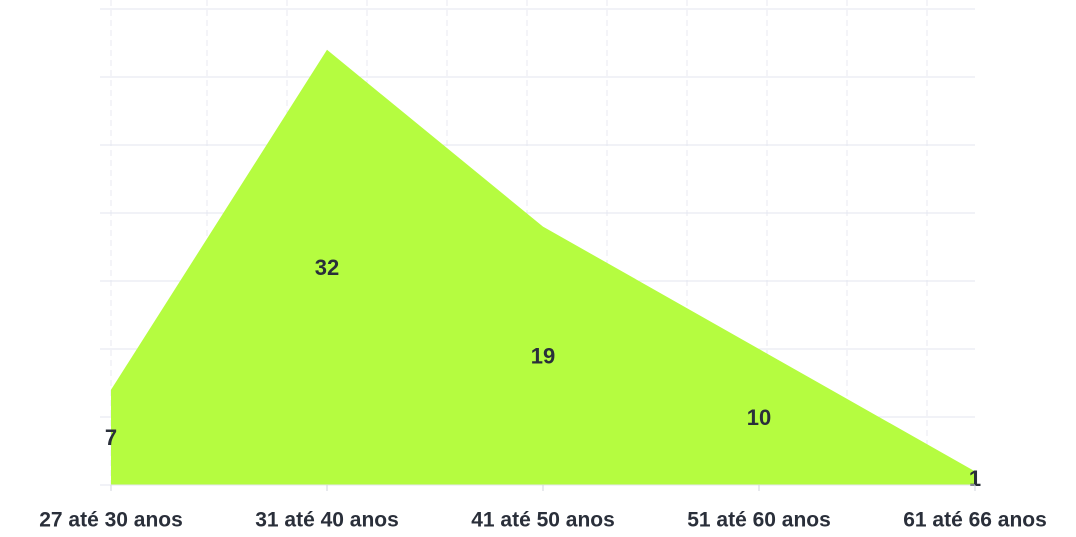  What do you see at coordinates (111, 520) in the screenshot?
I see `x-tick-label: 27 até 30 anos` at bounding box center [111, 520].